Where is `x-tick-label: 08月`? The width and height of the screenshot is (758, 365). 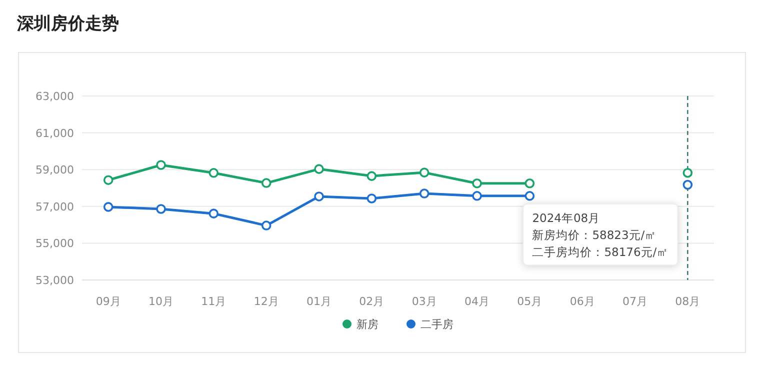 x-tick-label: 08月 is located at coordinates (687, 301).